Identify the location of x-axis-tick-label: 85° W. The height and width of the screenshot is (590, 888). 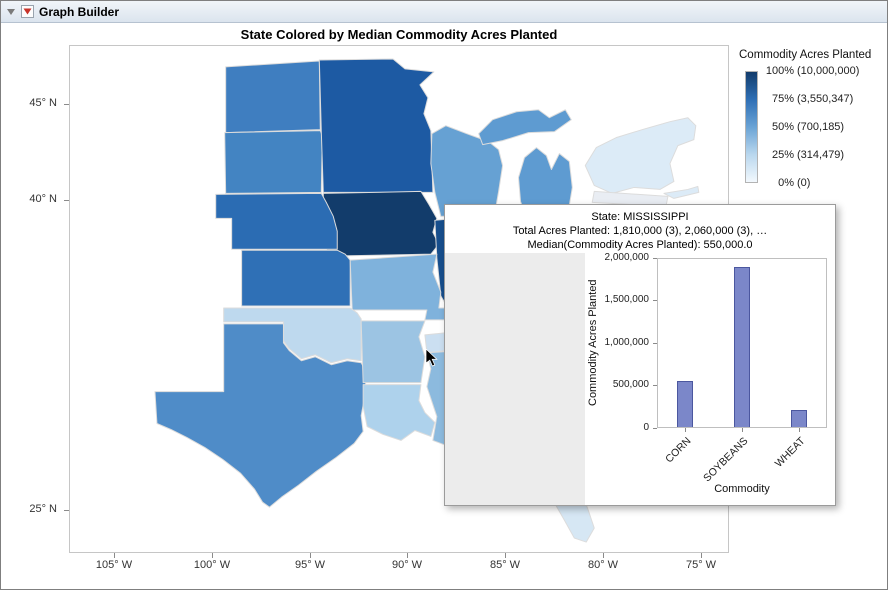
(505, 565).